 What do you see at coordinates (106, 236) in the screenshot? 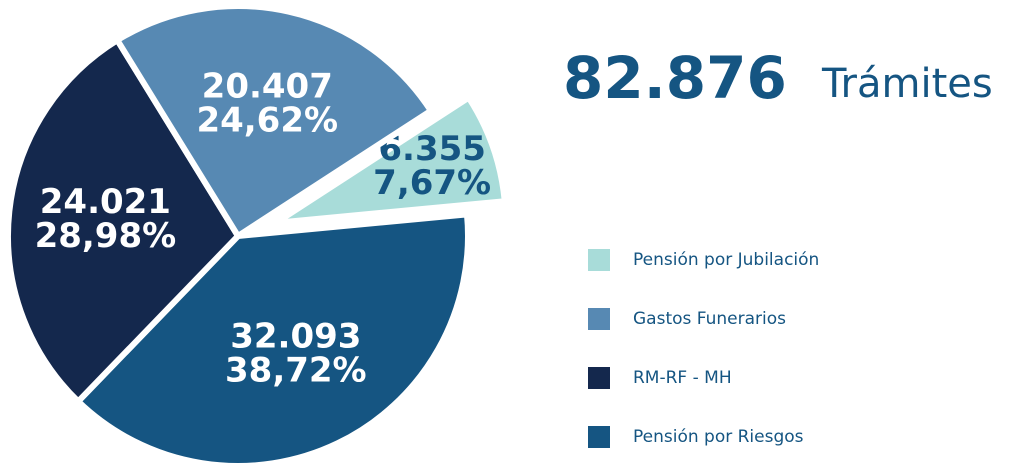
I see `percentage-label: 28,98%` at bounding box center [106, 236].